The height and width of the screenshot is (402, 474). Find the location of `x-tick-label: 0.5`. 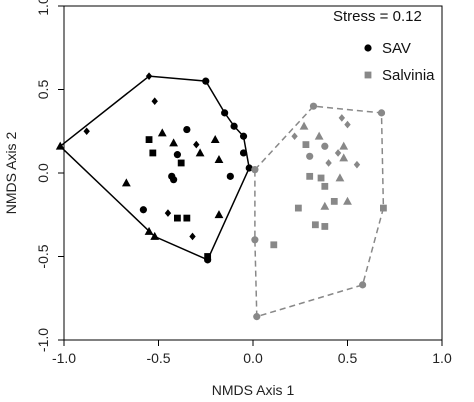

x-tick-label: 0.5 is located at coordinates (348, 358).